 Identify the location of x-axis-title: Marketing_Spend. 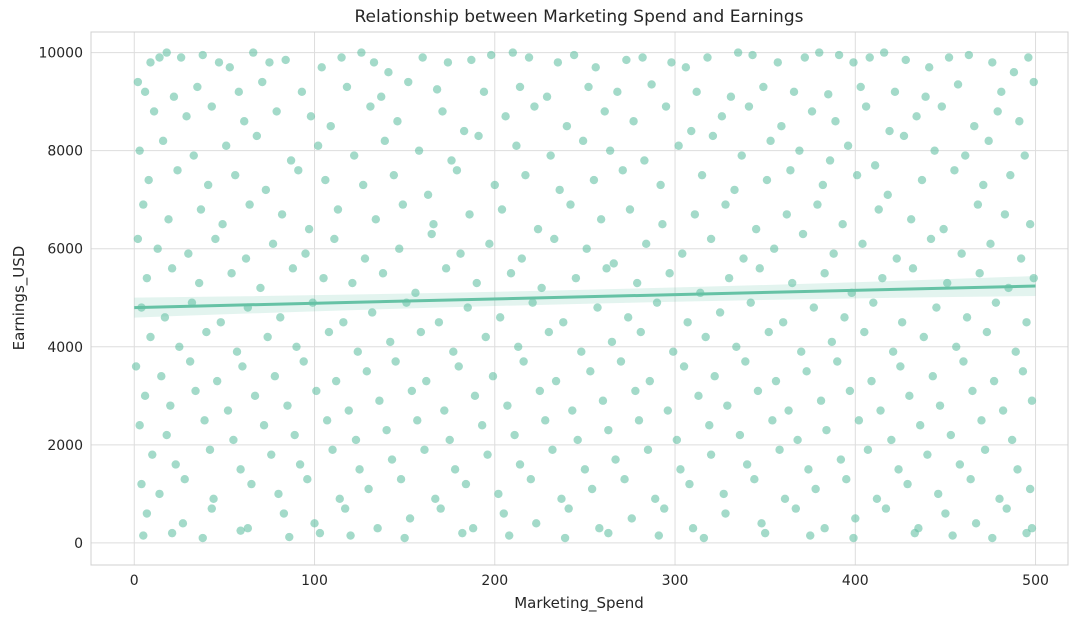
(579, 603).